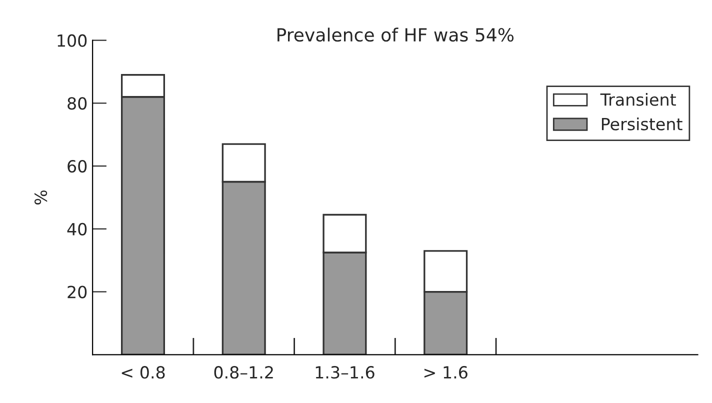 The width and height of the screenshot is (712, 403). What do you see at coordinates (638, 99) in the screenshot?
I see `legend-label: Transient` at bounding box center [638, 99].